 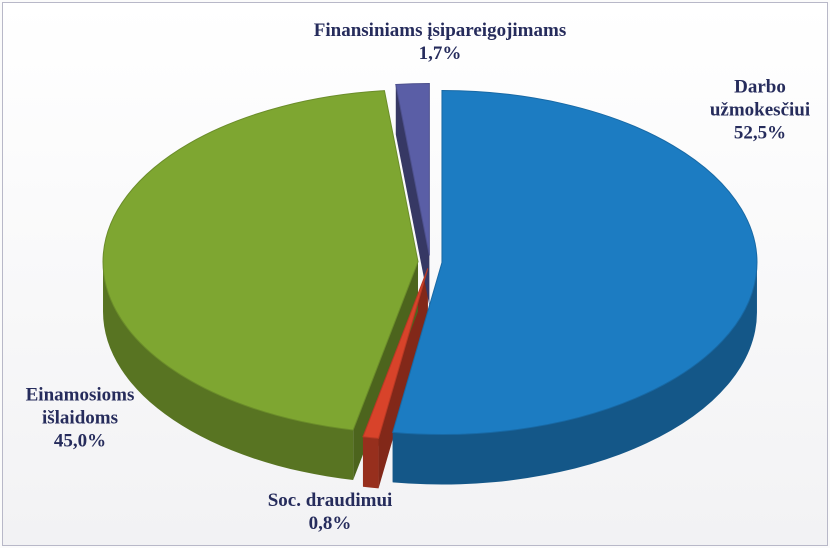 What do you see at coordinates (330, 523) in the screenshot?
I see `value-label: 0,8%` at bounding box center [330, 523].